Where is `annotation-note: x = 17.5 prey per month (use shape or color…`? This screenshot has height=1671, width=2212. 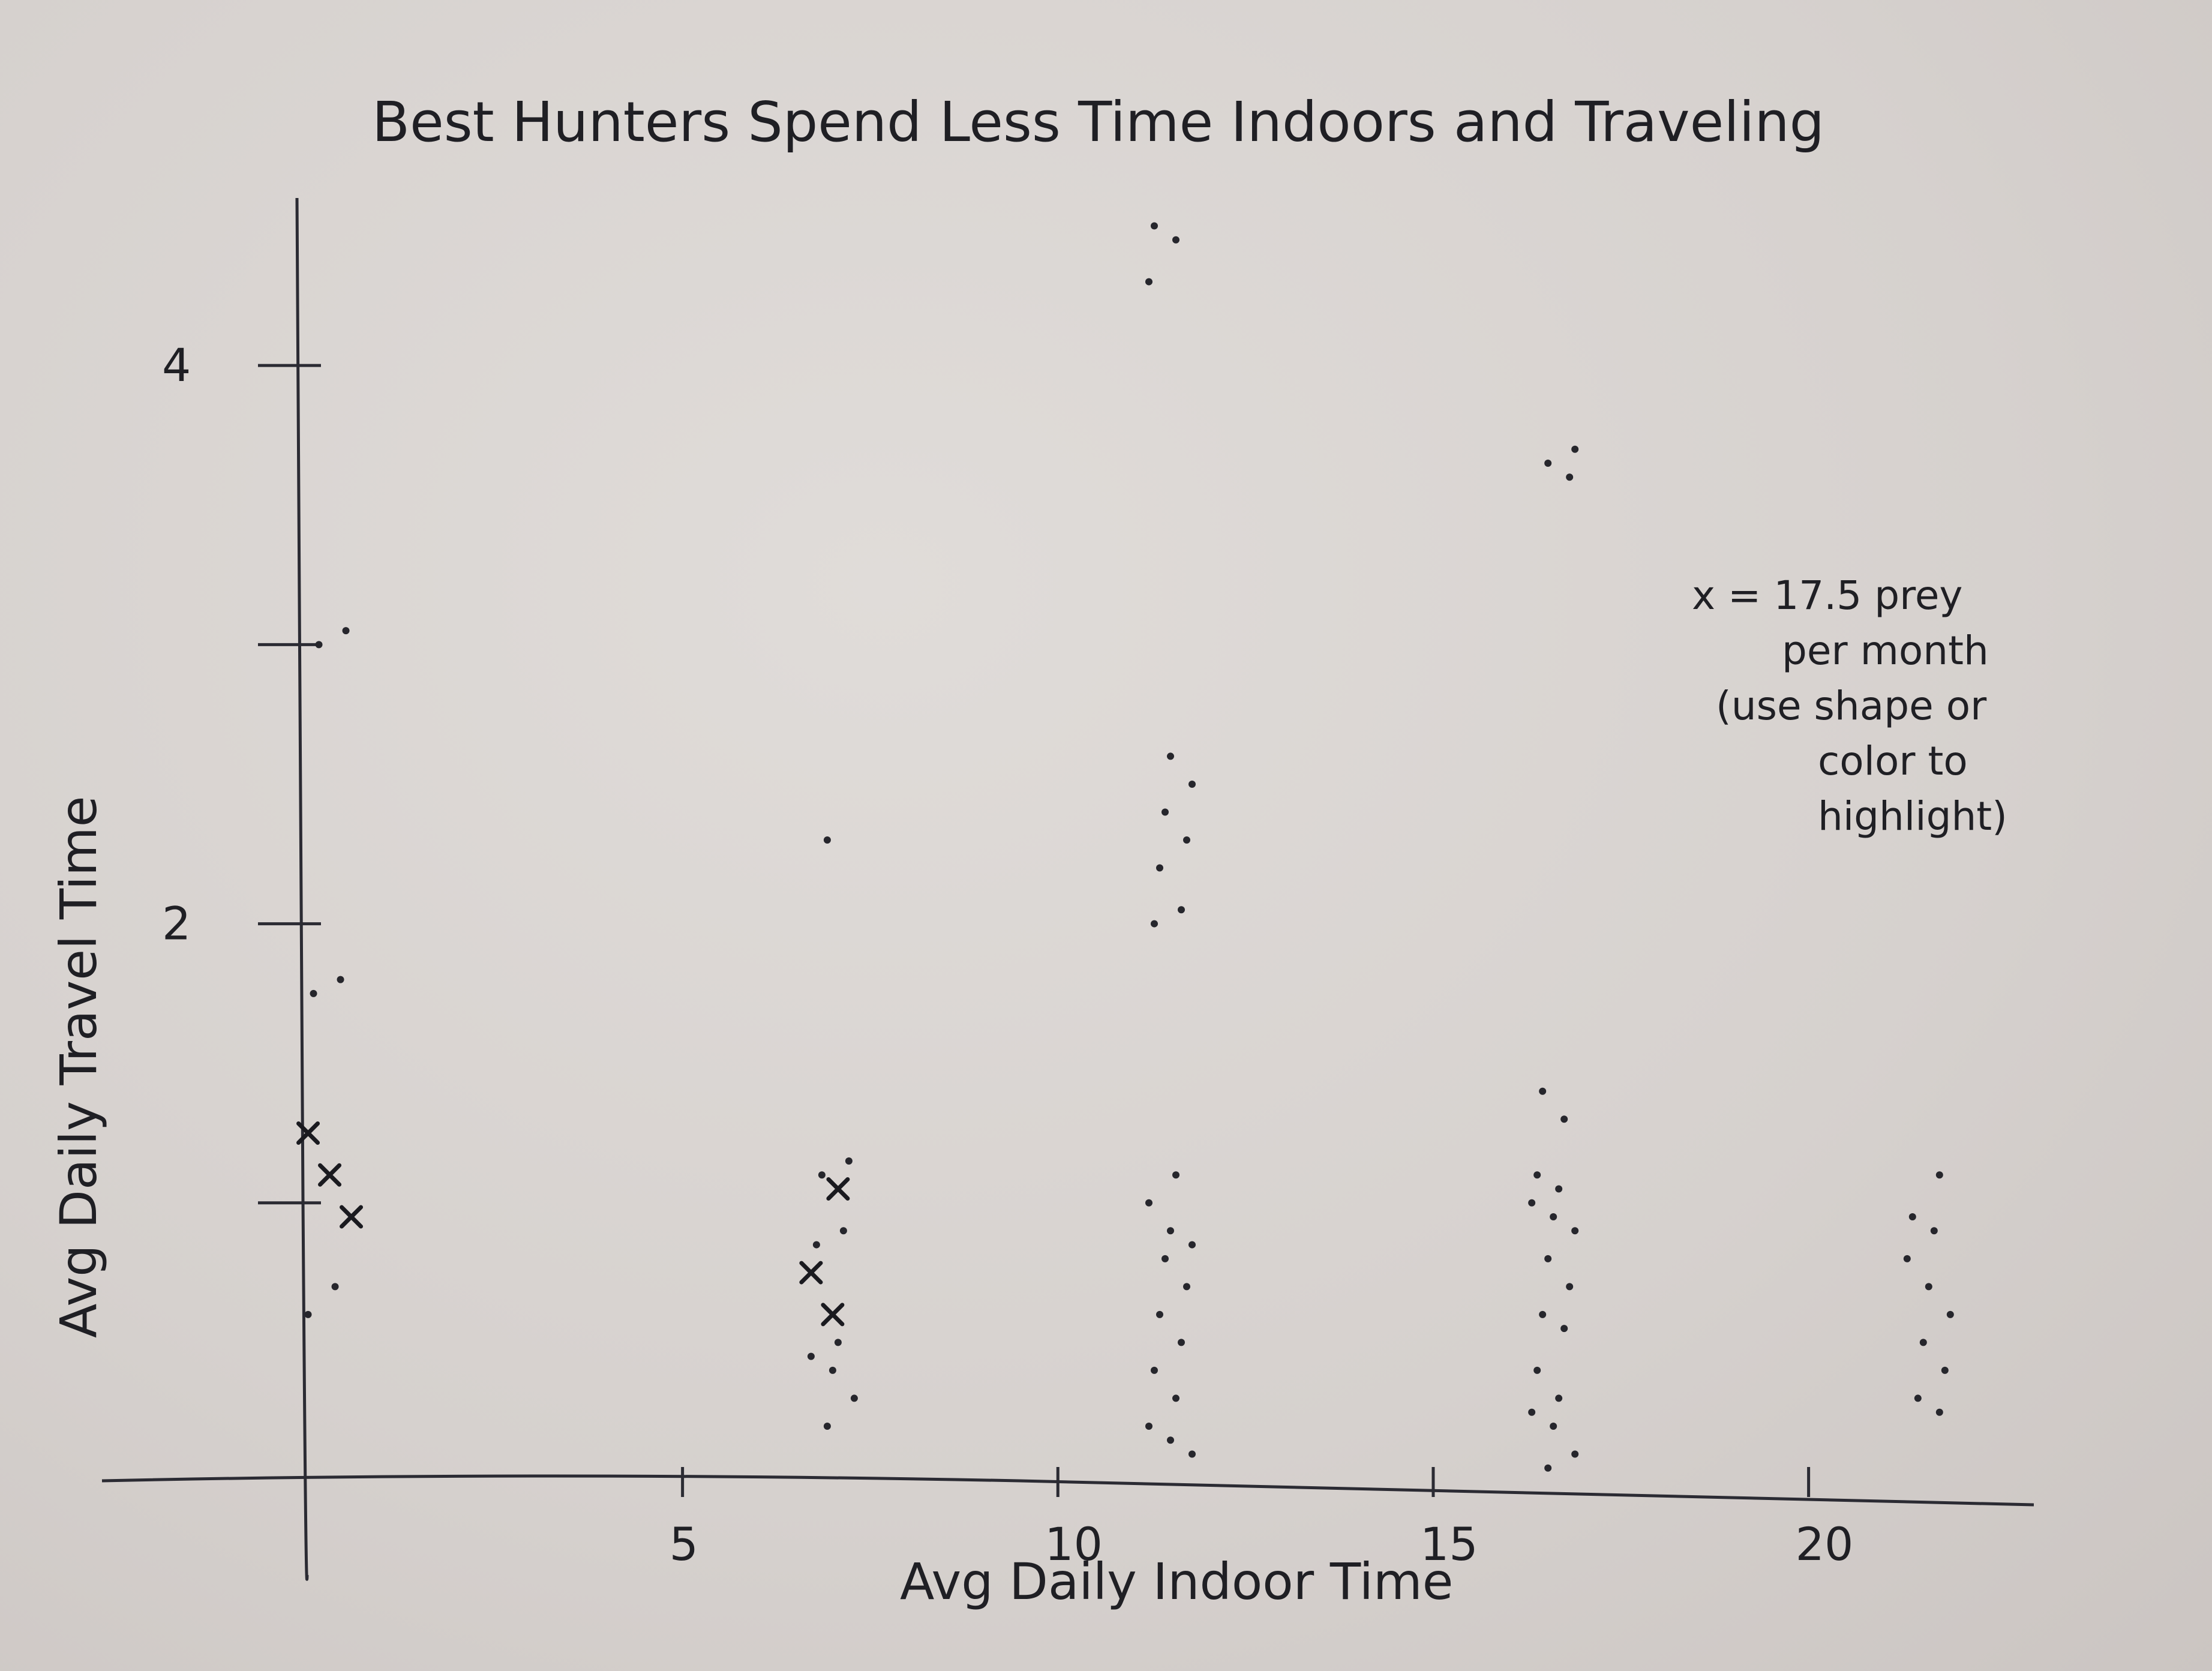 annotation-note: x = 17.5 prey per month (use shape or color… is located at coordinates (1849, 706).